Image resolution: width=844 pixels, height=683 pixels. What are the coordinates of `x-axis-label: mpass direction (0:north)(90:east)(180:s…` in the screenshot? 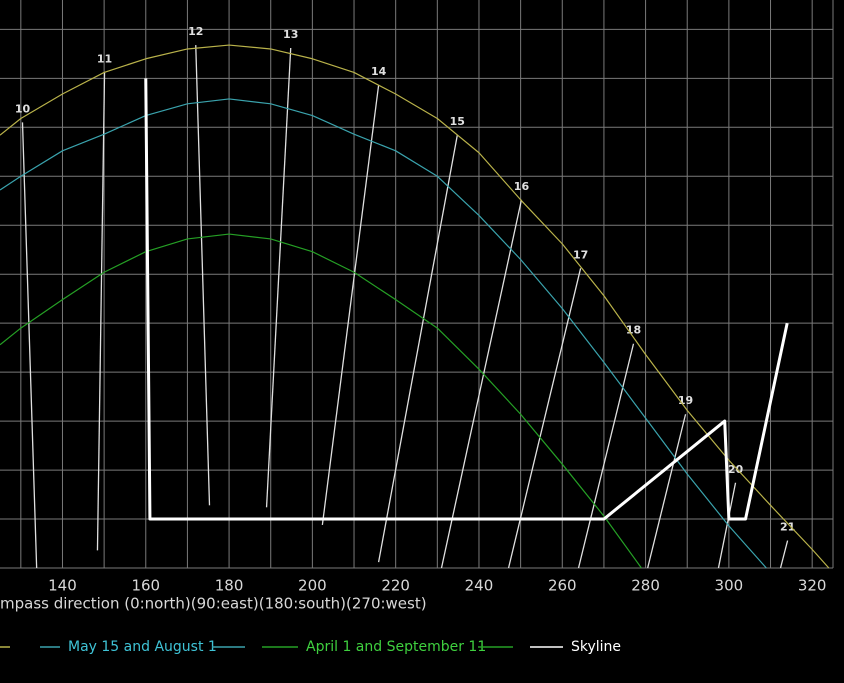 It's located at (213, 604).